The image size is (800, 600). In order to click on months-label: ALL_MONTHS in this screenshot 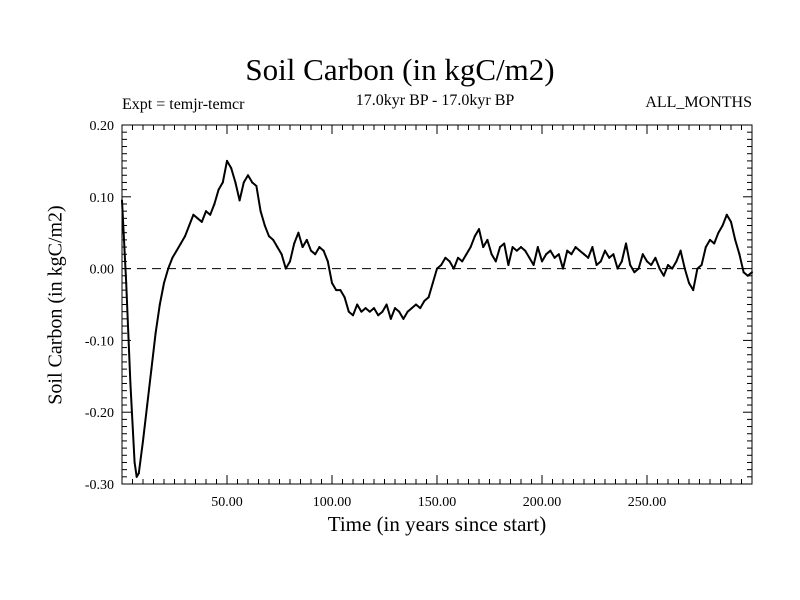, I will do `click(698, 102)`.